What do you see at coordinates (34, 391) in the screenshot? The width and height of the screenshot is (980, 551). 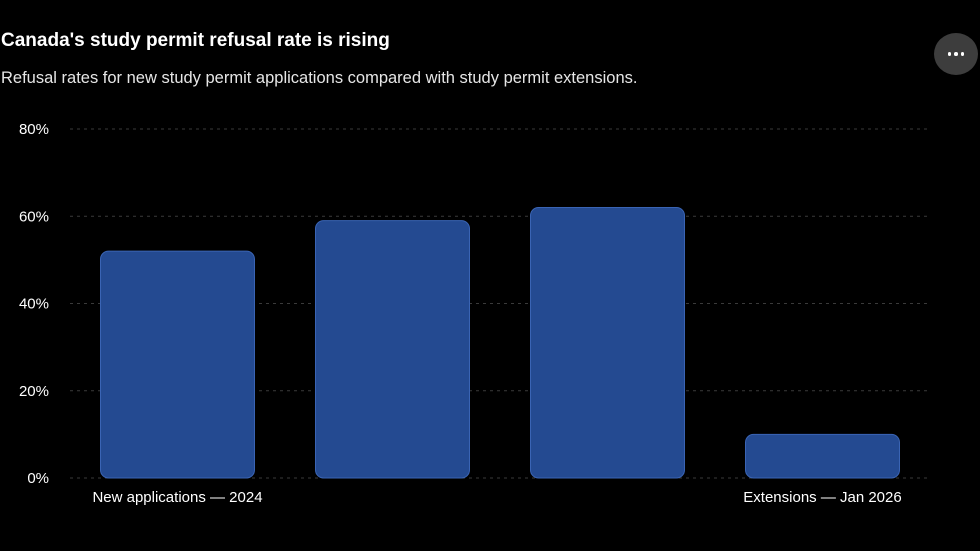 I see `y-tick-label: 20%` at bounding box center [34, 391].